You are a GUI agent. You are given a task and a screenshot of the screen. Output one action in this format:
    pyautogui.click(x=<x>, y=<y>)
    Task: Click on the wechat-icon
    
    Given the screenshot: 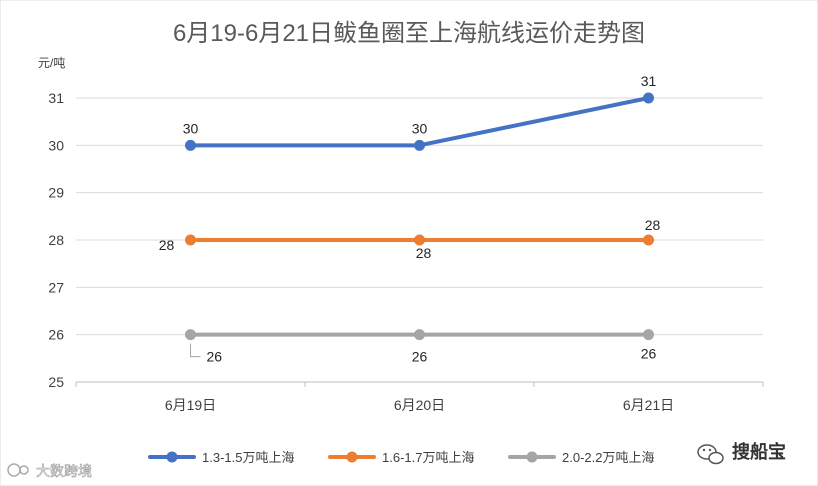 What is the action you would take?
    pyautogui.click(x=710, y=454)
    